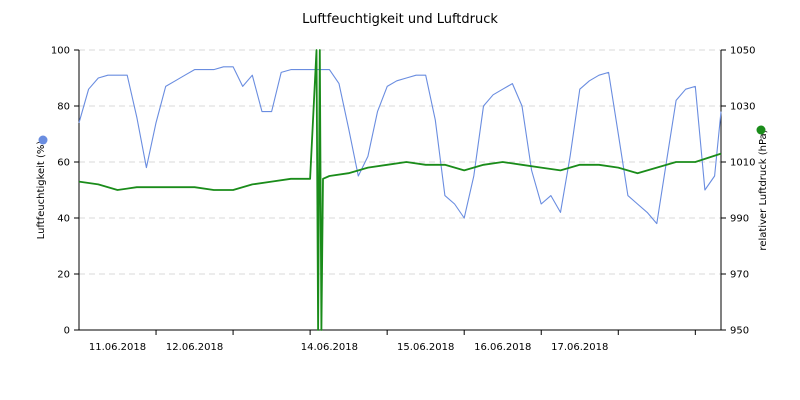 This screenshot has height=400, width=800. I want to click on y-right-tick-label: 1010, so click(742, 163).